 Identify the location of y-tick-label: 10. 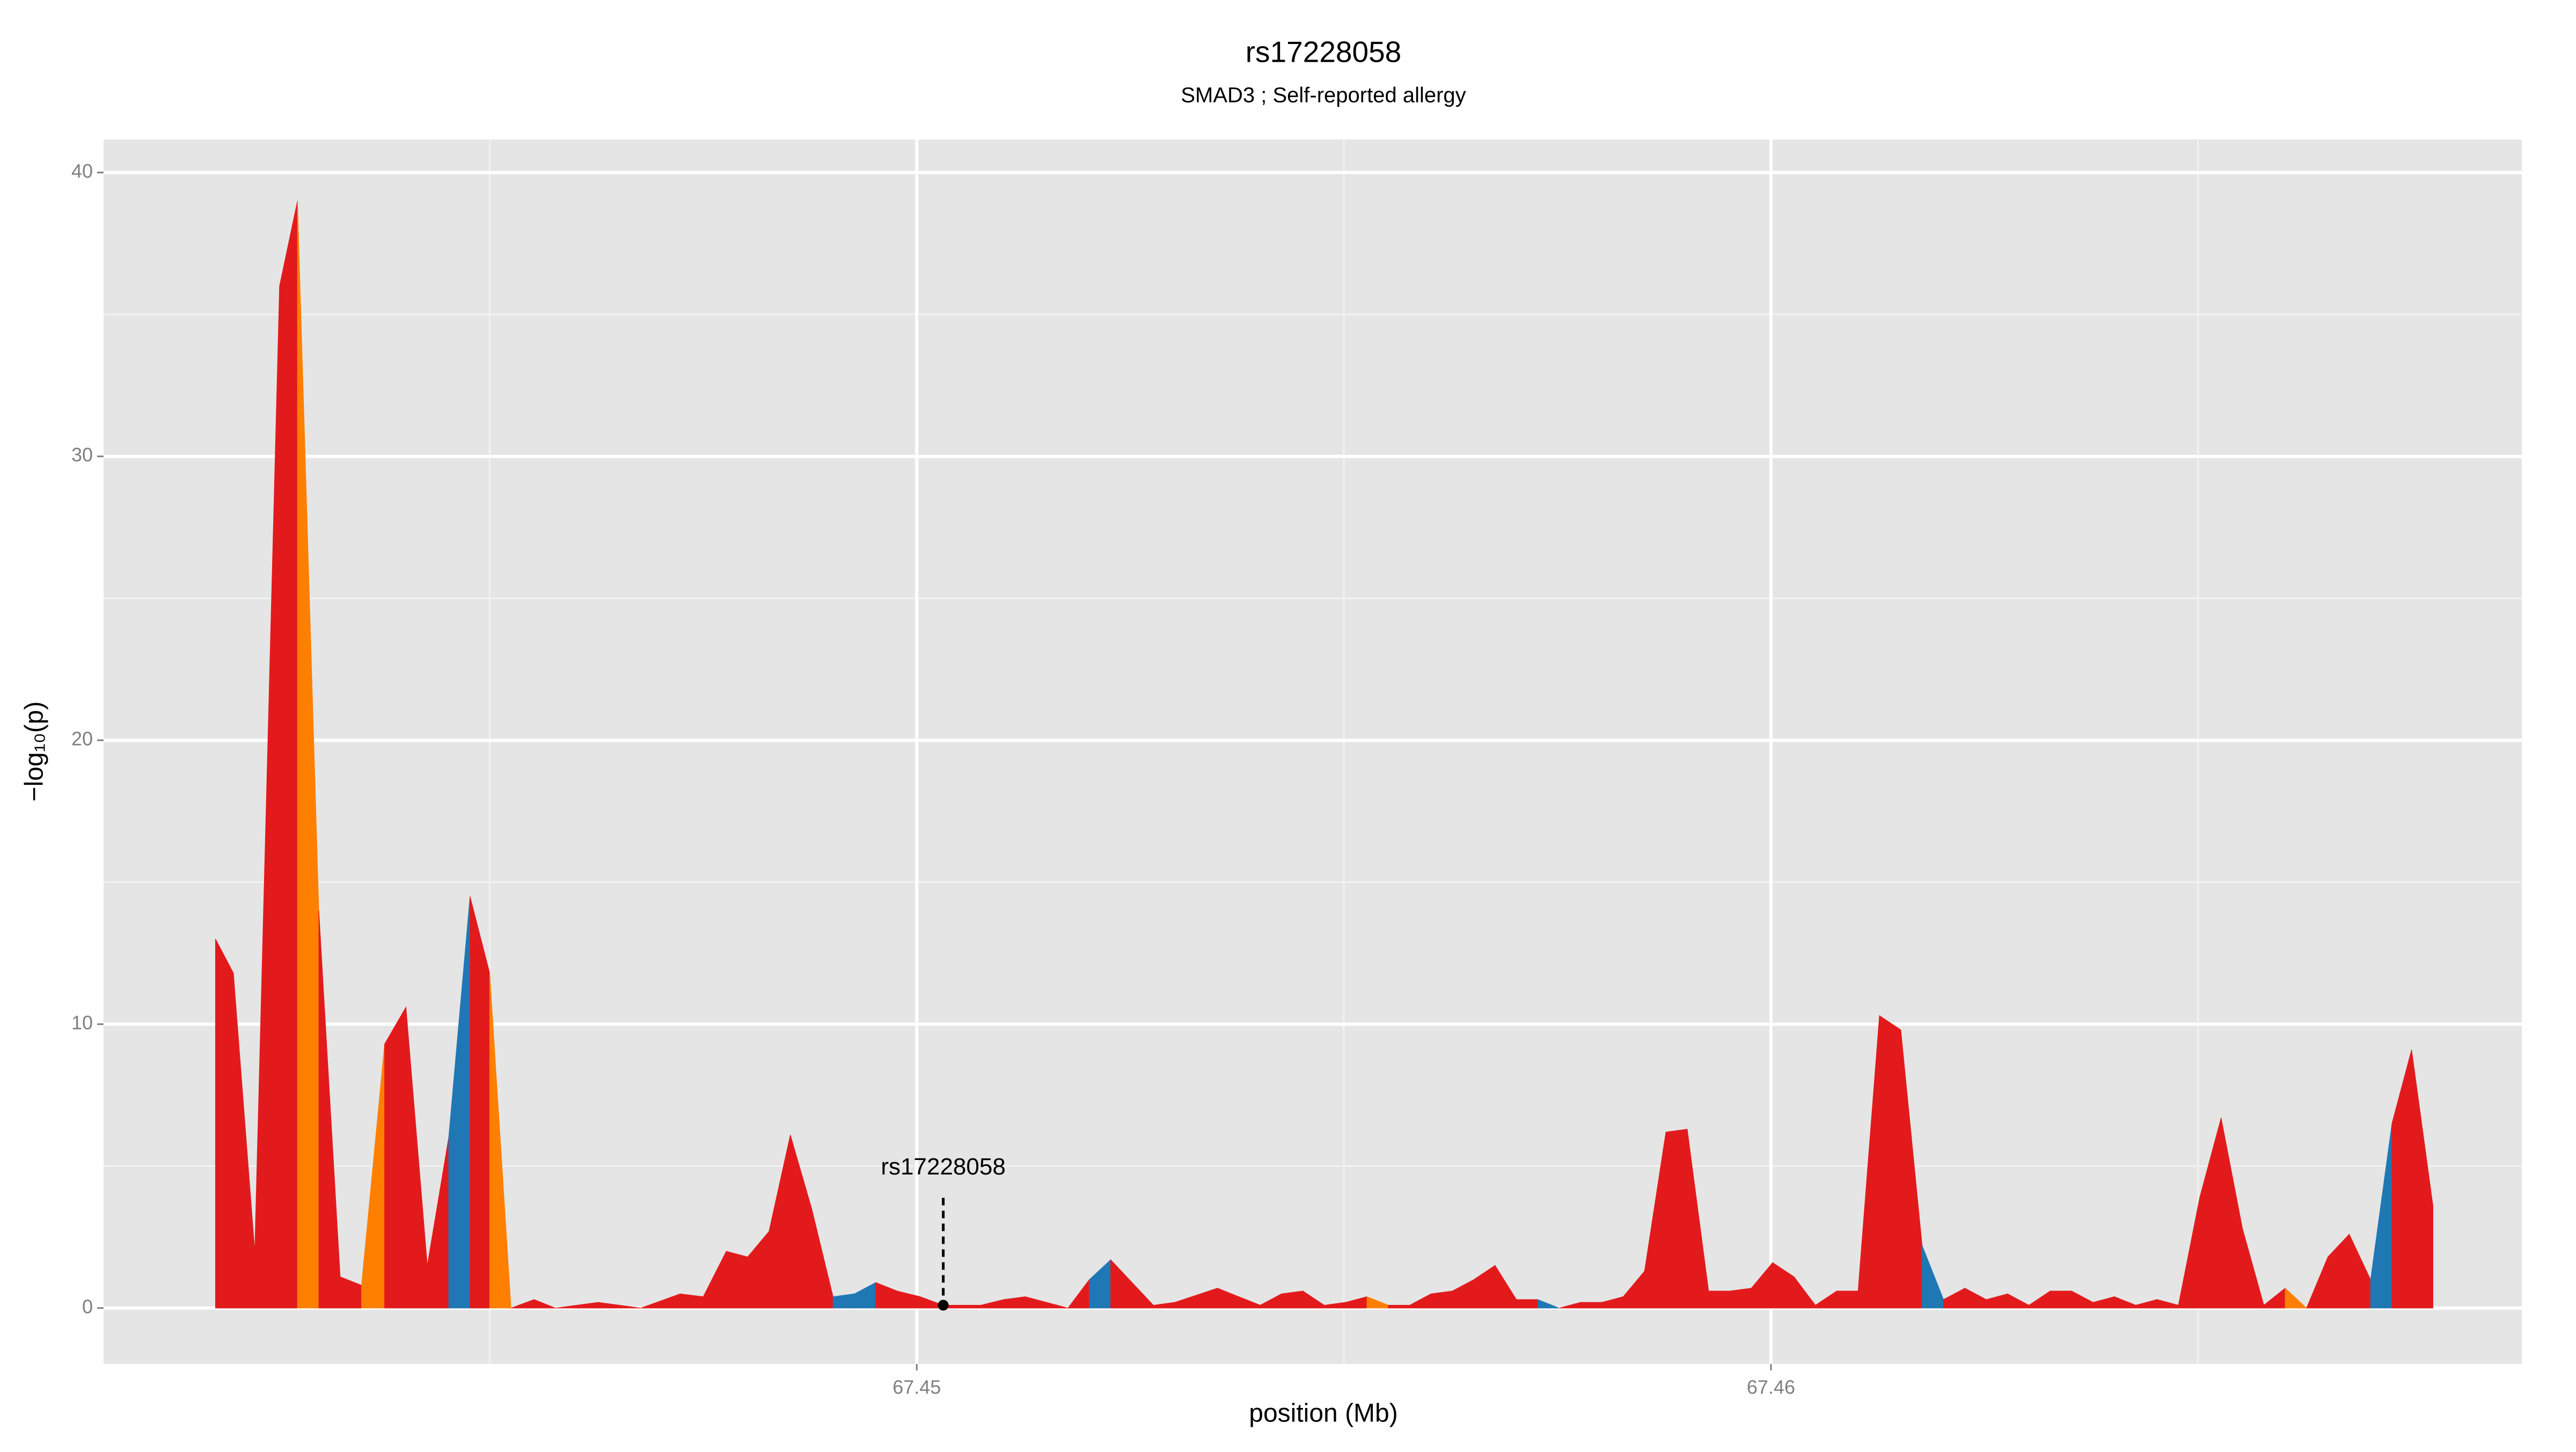
(82, 1022).